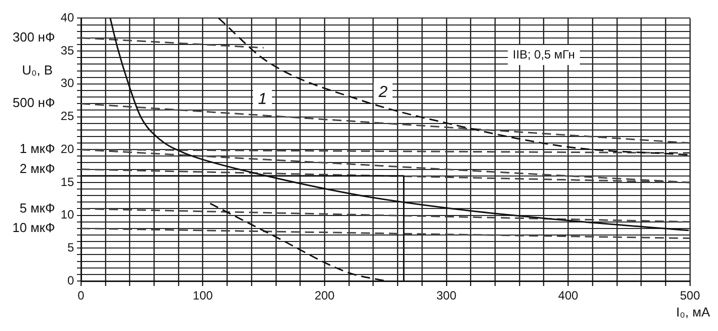 The width and height of the screenshot is (718, 331). What do you see at coordinates (34, 36) in the screenshot?
I see `annotation: 300 нФ` at bounding box center [34, 36].